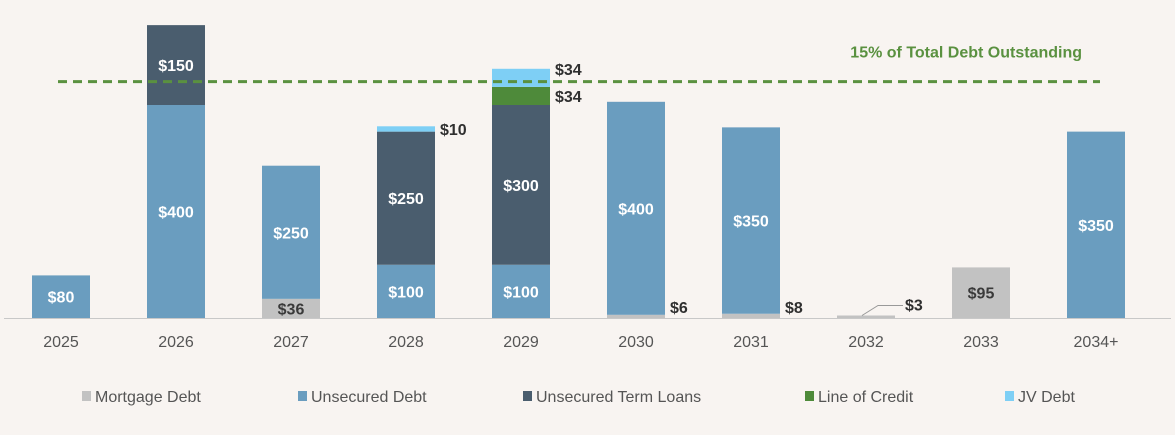 Image resolution: width=1175 pixels, height=435 pixels. I want to click on bar-unsecured-debt-2026, so click(176, 211).